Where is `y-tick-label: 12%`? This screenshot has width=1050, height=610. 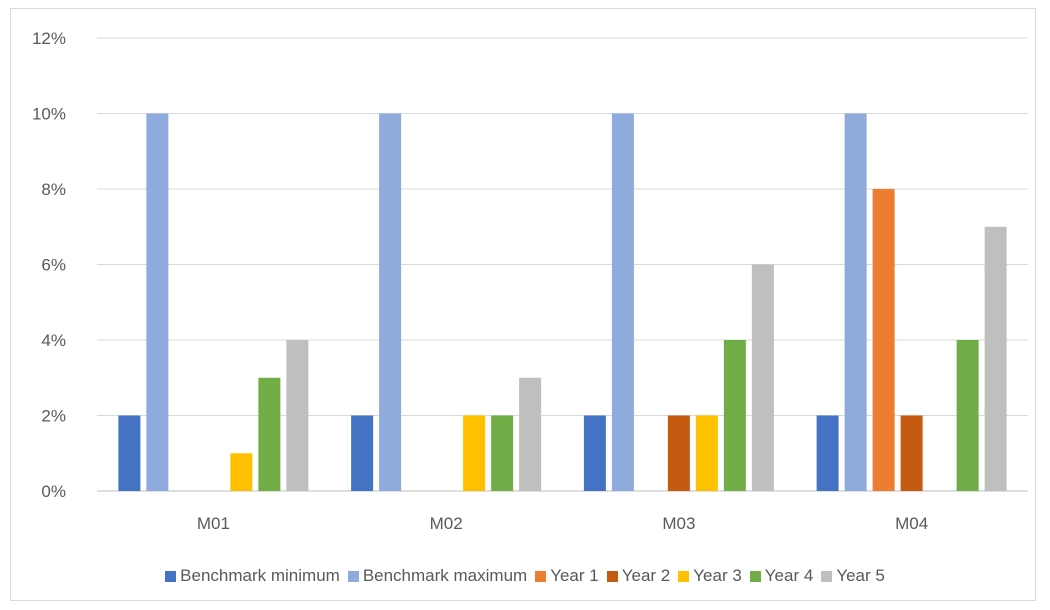 y-tick-label: 12% is located at coordinates (49, 38).